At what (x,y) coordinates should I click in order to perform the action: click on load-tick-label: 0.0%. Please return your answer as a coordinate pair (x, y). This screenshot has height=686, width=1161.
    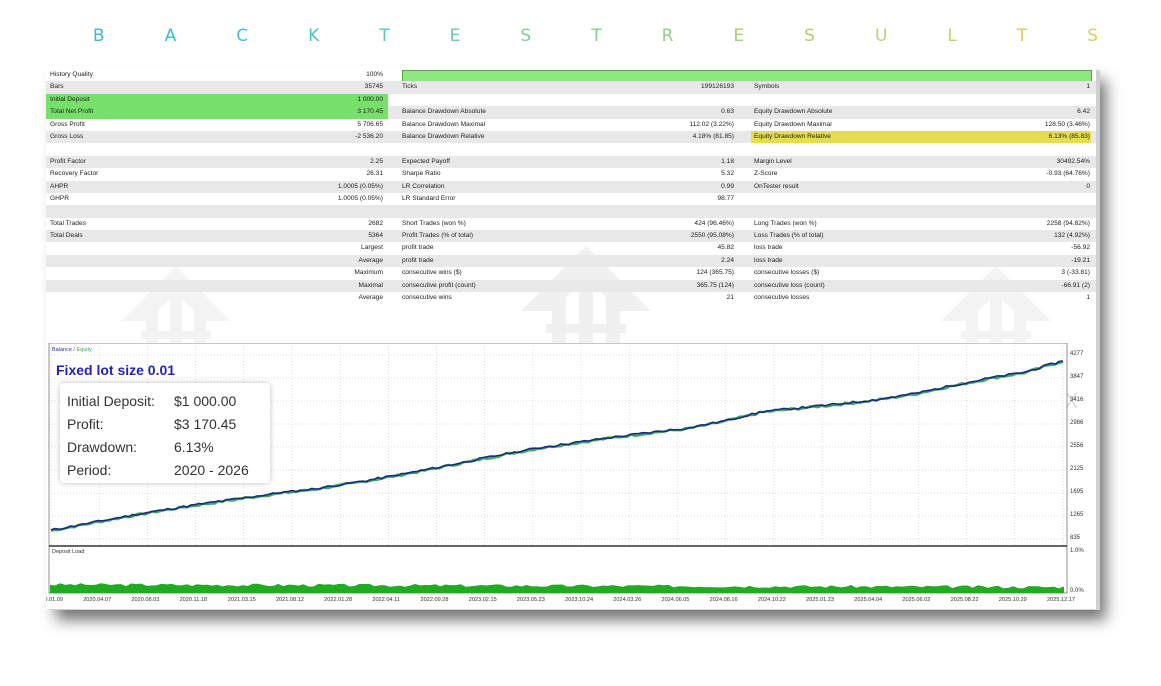
    Looking at the image, I should click on (1077, 591).